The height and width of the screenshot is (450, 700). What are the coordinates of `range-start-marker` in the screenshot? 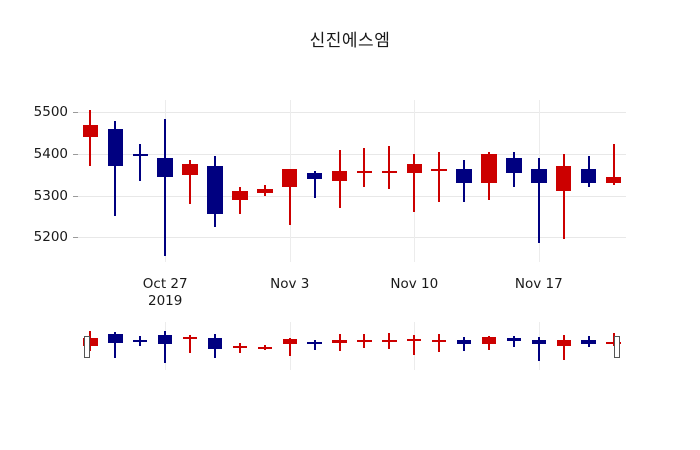 It's located at (86, 347).